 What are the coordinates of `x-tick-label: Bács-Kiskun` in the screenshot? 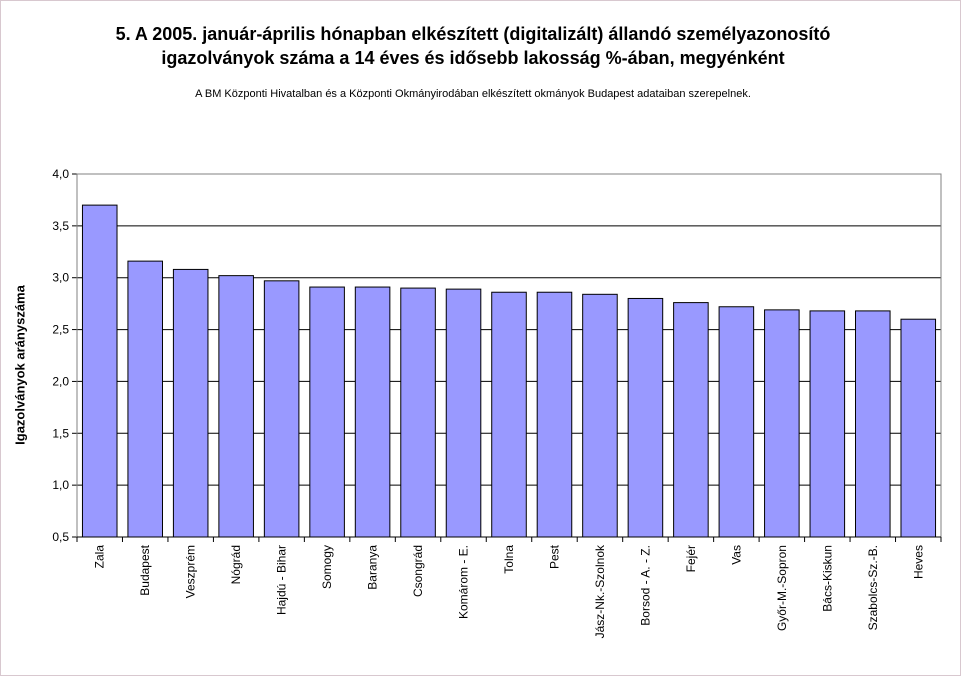 It's located at (827, 578).